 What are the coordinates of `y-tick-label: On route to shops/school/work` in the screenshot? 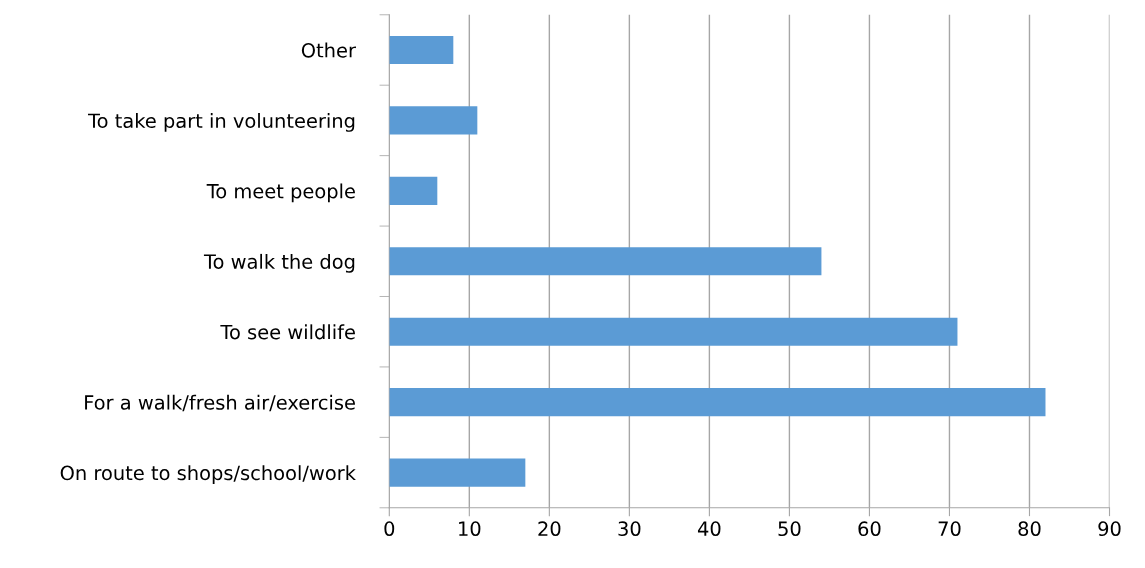 It's located at (208, 475).